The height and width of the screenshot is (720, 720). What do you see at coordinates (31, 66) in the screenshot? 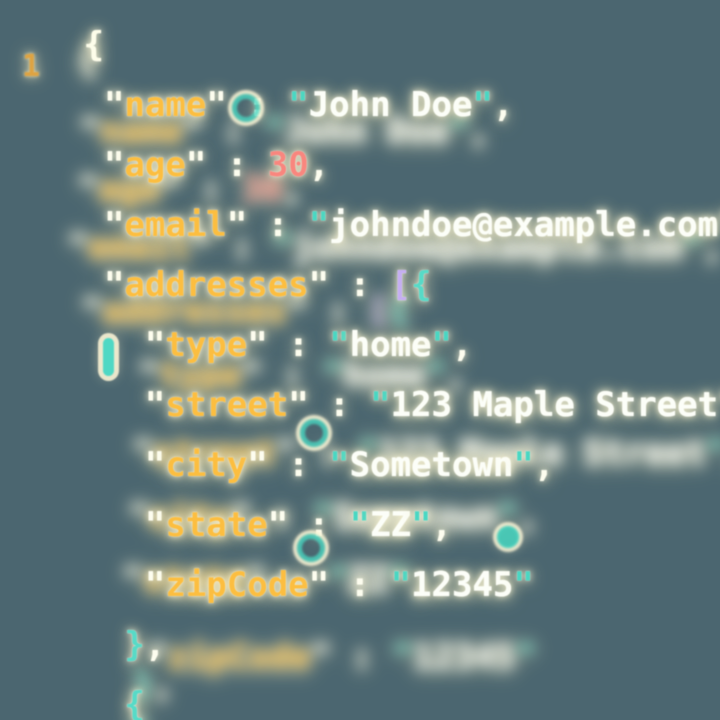
I see `margin-artifact-glyph: 1` at bounding box center [31, 66].